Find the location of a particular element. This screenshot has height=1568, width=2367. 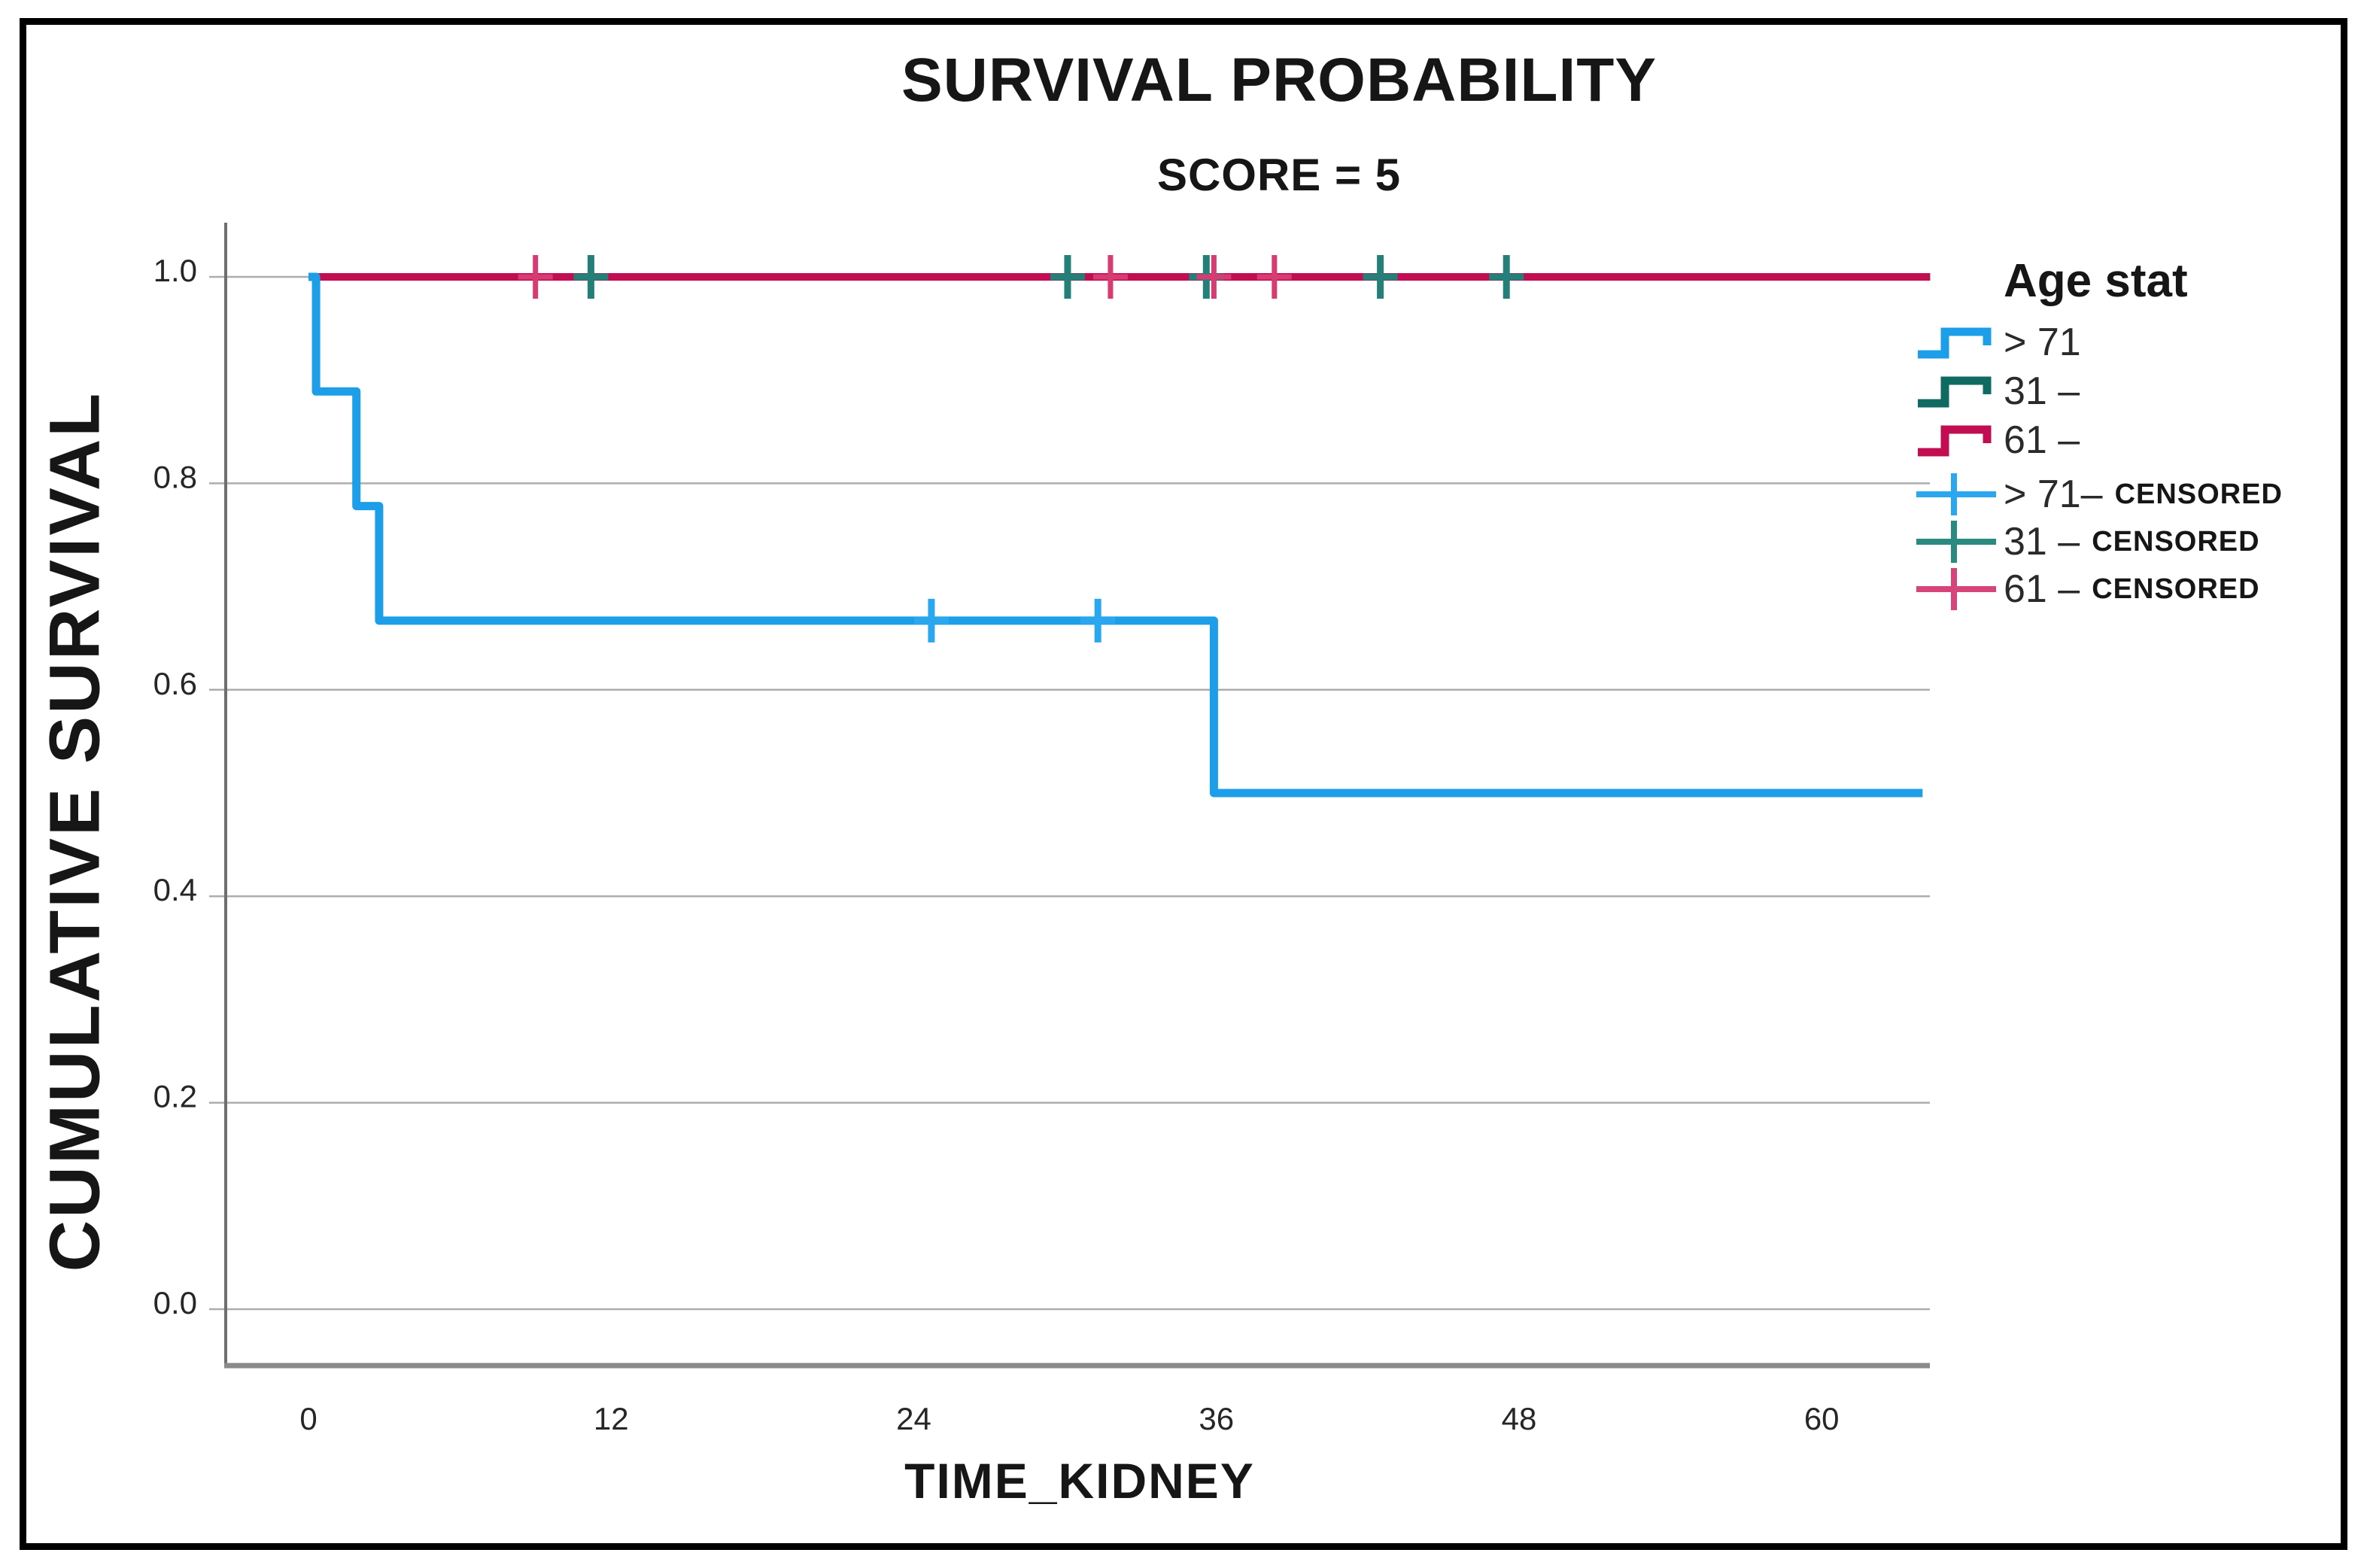

x-tick-labels: 0 12 24 36 48 60 is located at coordinates (1069, 1418).